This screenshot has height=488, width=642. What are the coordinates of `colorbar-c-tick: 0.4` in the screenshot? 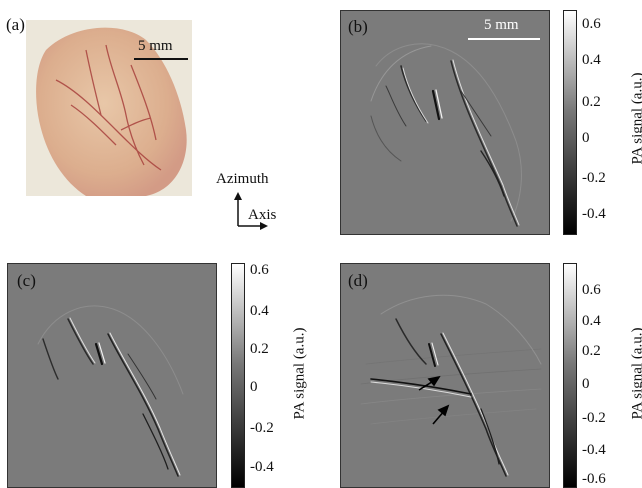 It's located at (259, 311).